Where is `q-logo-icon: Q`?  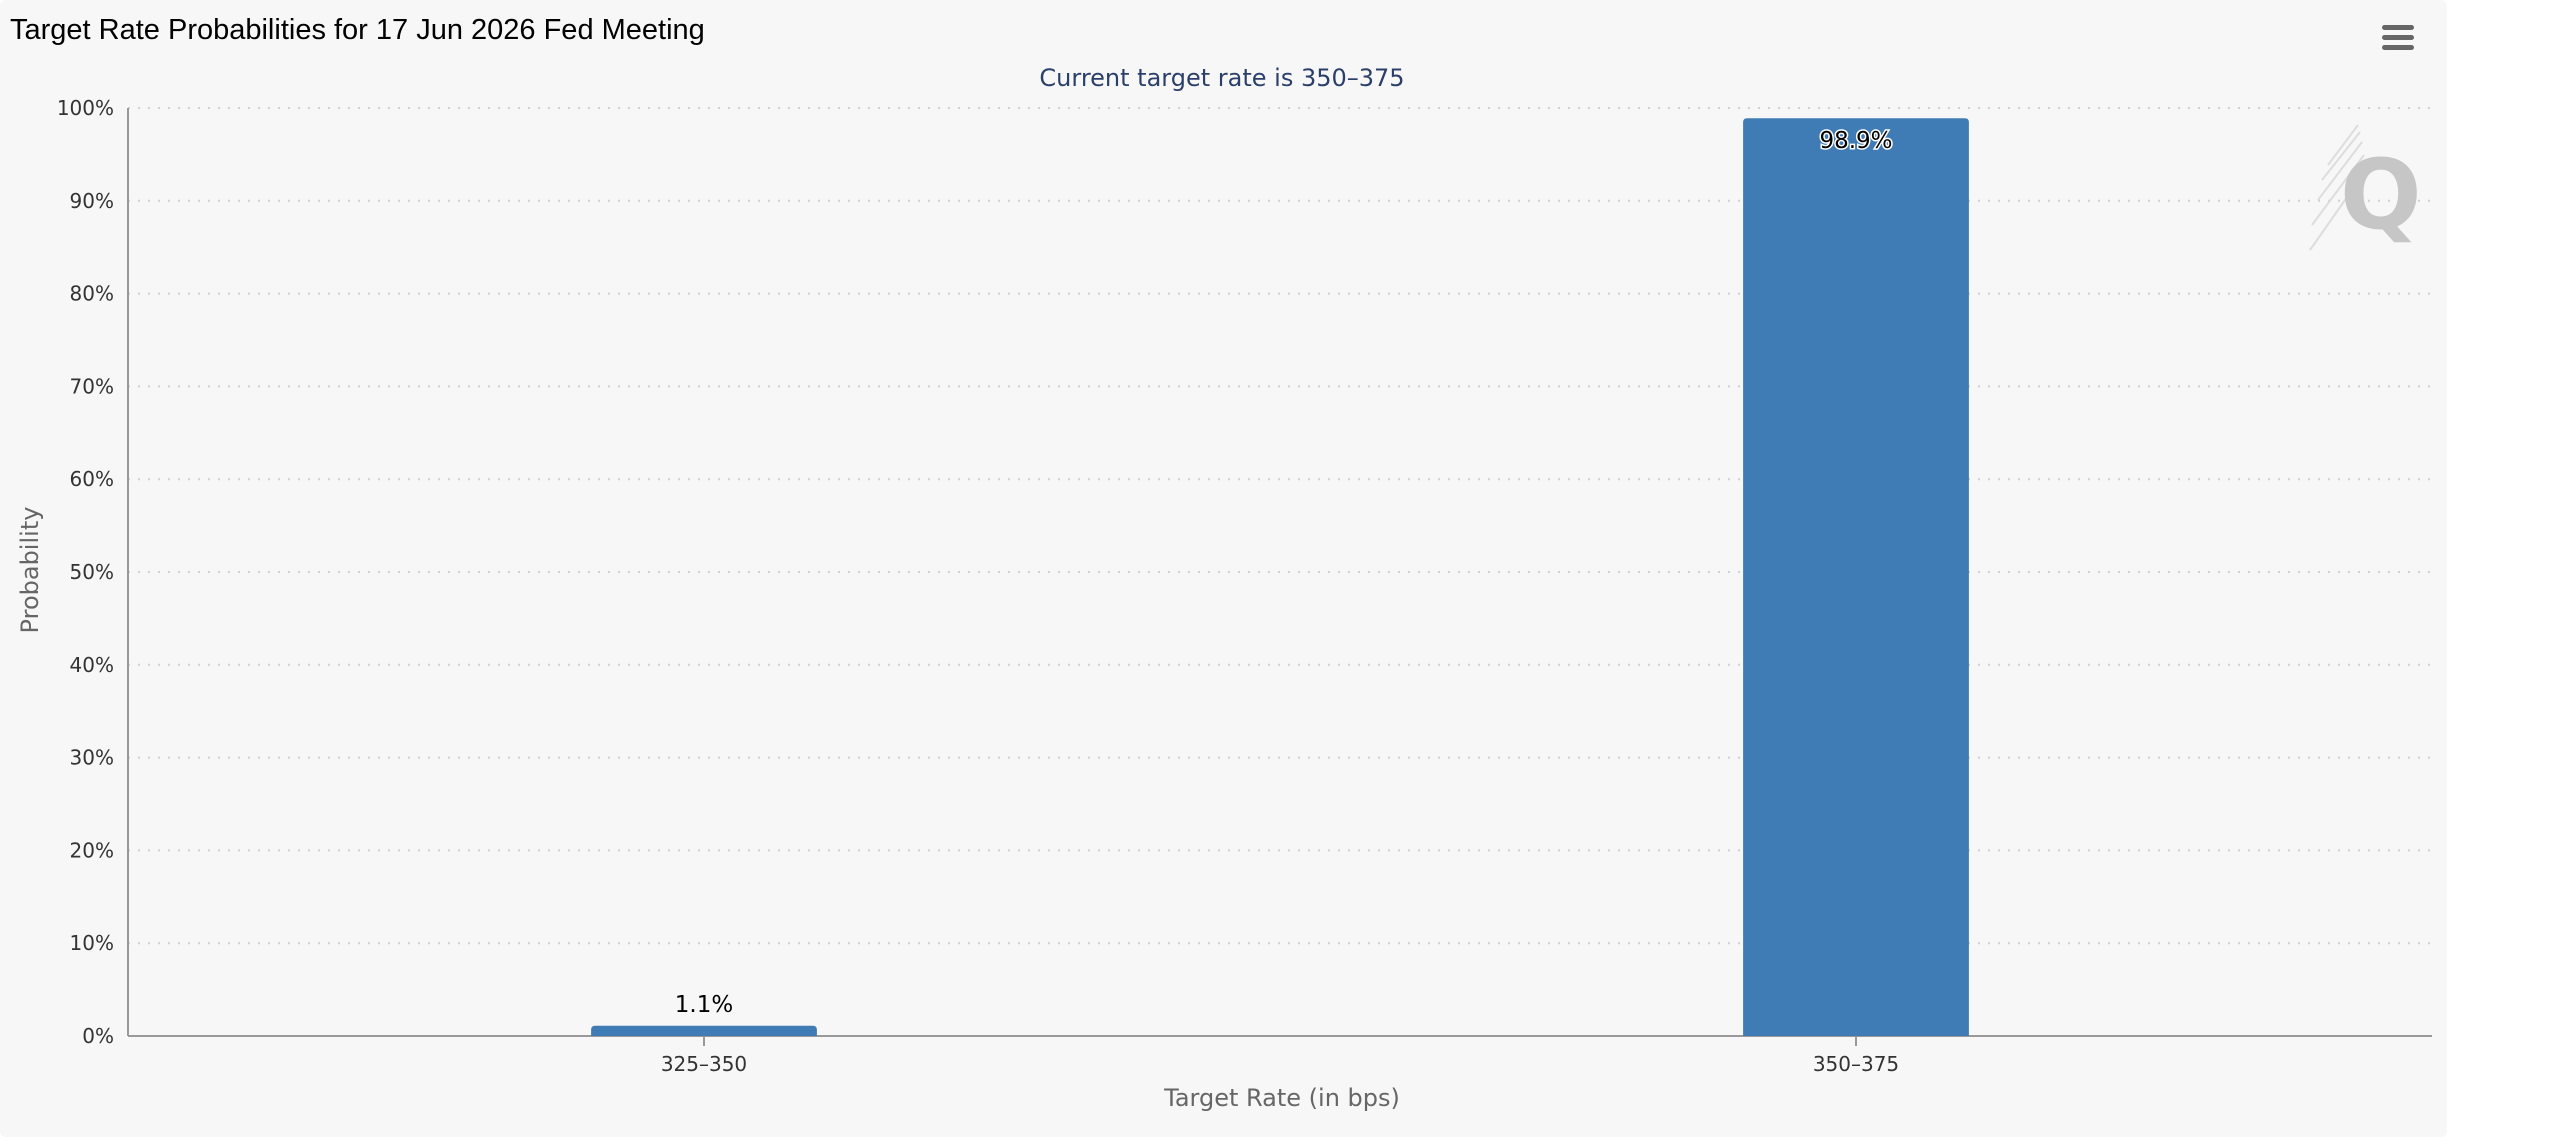
q-logo-icon: Q is located at coordinates (2365, 187).